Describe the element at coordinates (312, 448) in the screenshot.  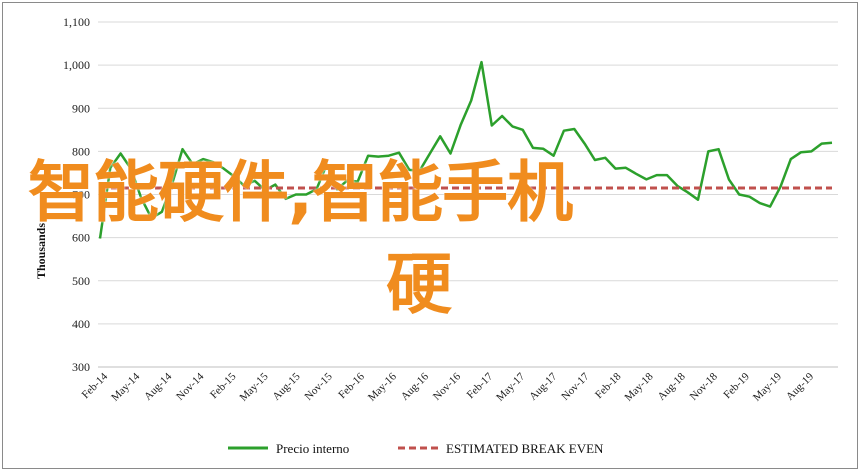
I see `legend-label-precio-interno: Precio interno` at that location.